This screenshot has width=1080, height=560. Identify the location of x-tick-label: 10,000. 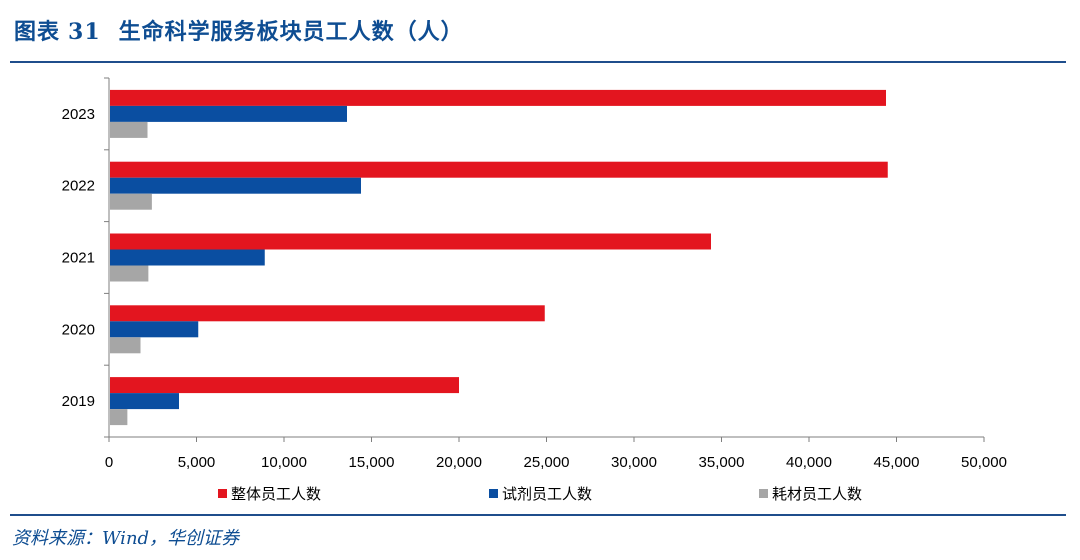
(284, 462).